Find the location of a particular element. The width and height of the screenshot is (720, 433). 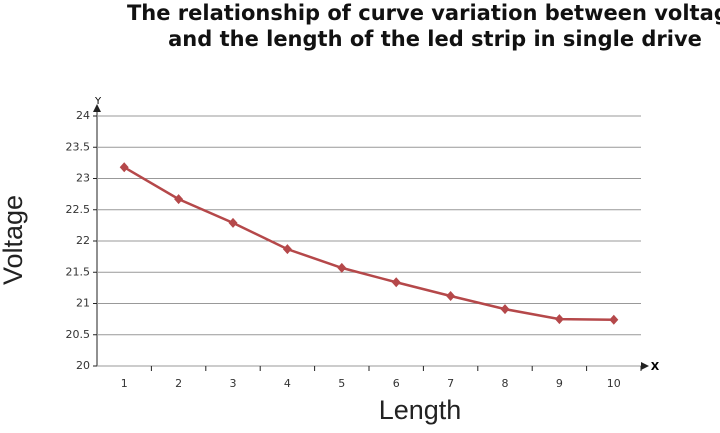

y-tick-label: 20 is located at coordinates (83, 365).